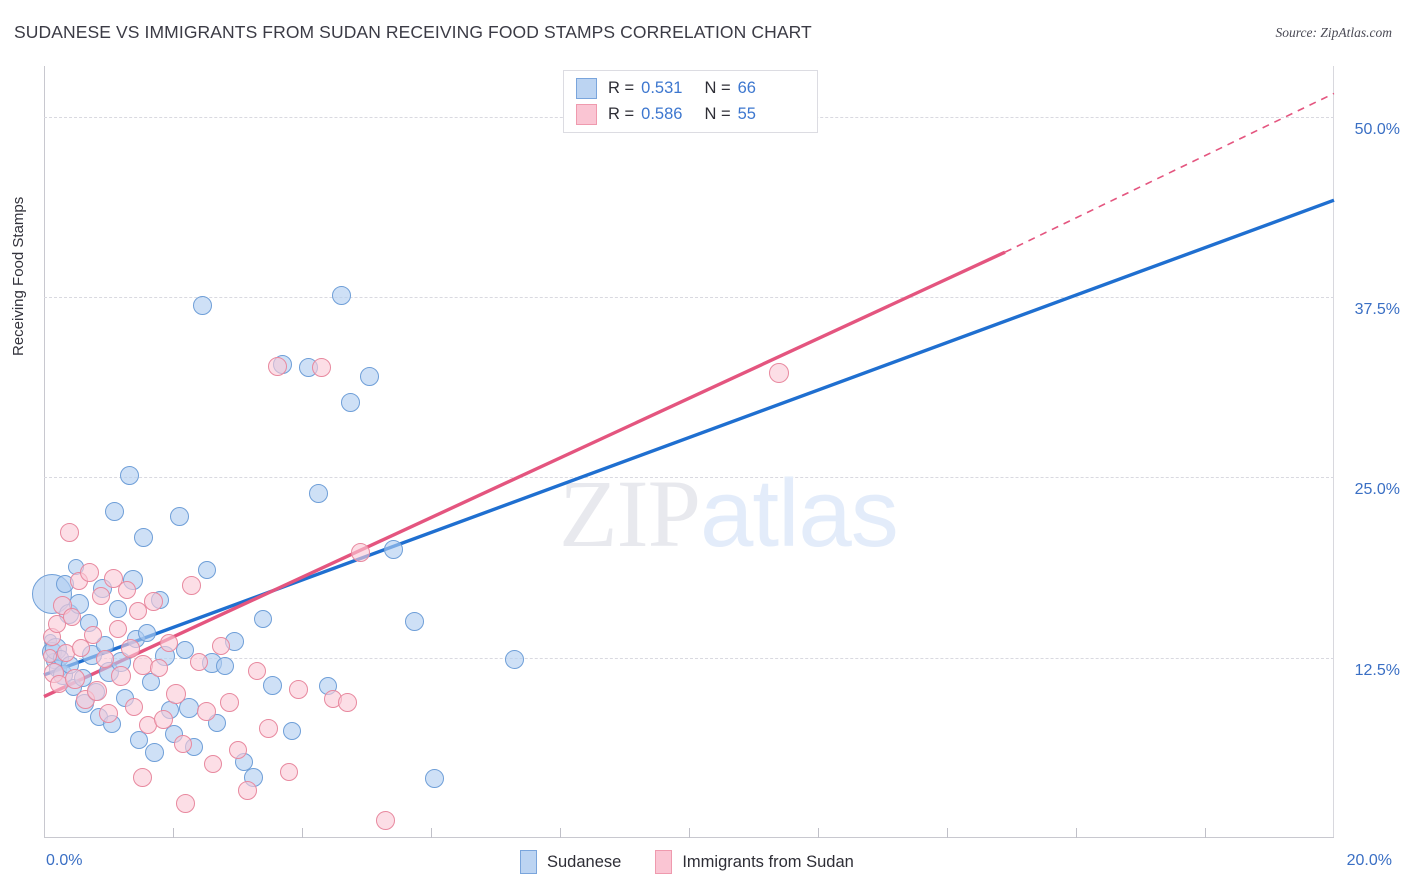  I want to click on r-value-immigrants: 0.586, so click(662, 113).